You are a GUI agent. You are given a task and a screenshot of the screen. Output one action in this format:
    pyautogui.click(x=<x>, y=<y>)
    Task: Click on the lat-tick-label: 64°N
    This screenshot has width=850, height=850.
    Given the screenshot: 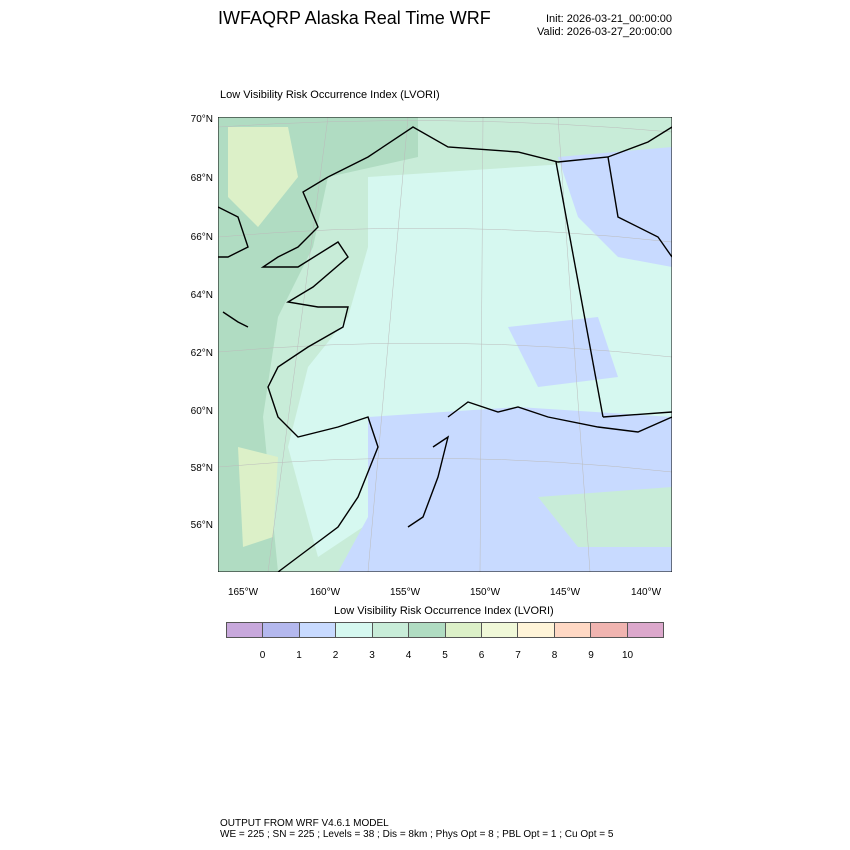 What is the action you would take?
    pyautogui.click(x=201, y=295)
    